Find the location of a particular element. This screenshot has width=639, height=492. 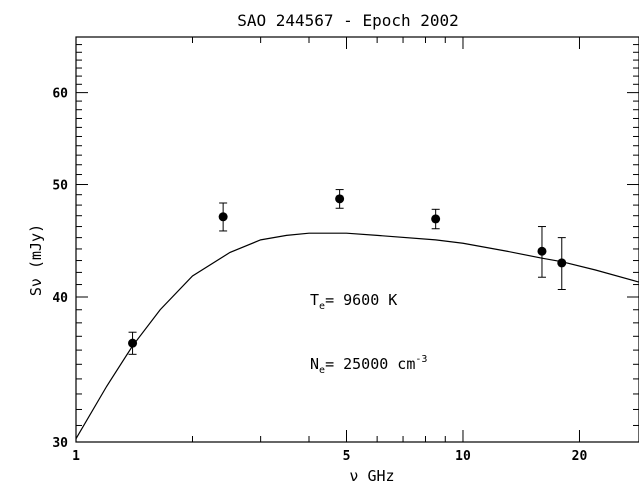

x-tick-label: 20 is located at coordinates (580, 456).